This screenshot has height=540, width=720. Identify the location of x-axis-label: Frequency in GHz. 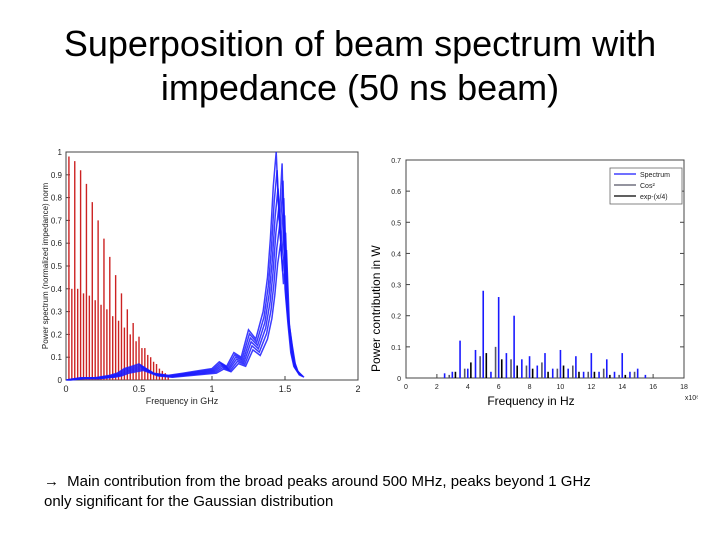
(182, 401).